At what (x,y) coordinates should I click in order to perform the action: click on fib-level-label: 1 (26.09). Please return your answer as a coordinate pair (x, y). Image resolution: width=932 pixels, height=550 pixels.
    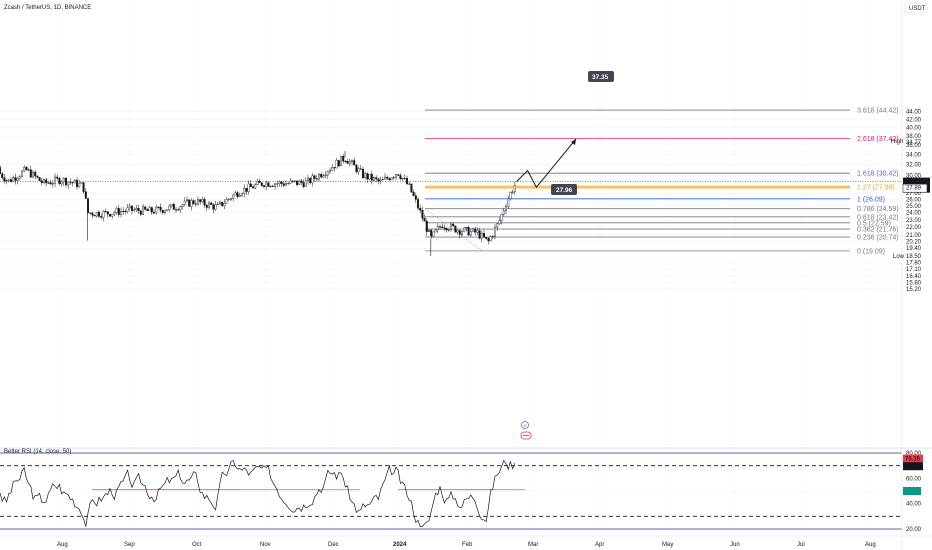
    Looking at the image, I should click on (871, 199).